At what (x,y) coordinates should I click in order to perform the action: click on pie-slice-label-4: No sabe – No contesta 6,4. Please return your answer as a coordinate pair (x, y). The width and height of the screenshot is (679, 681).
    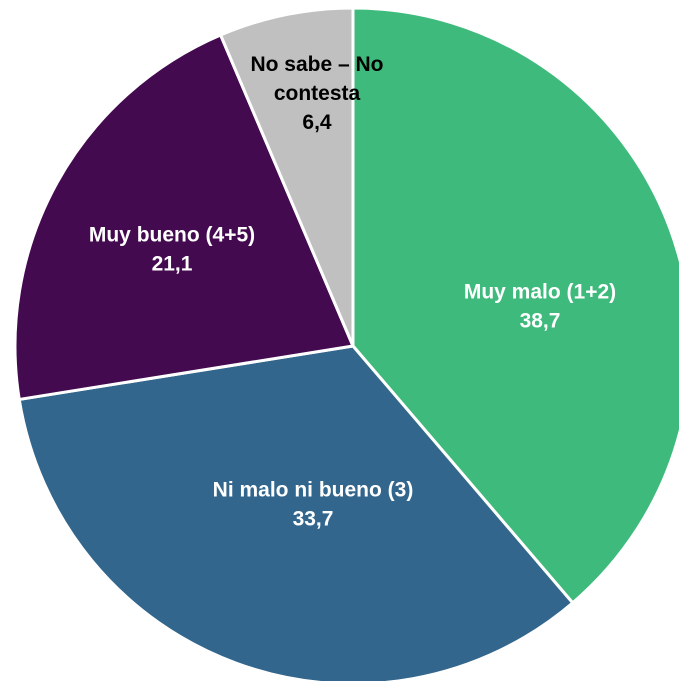
    Looking at the image, I should click on (316, 93).